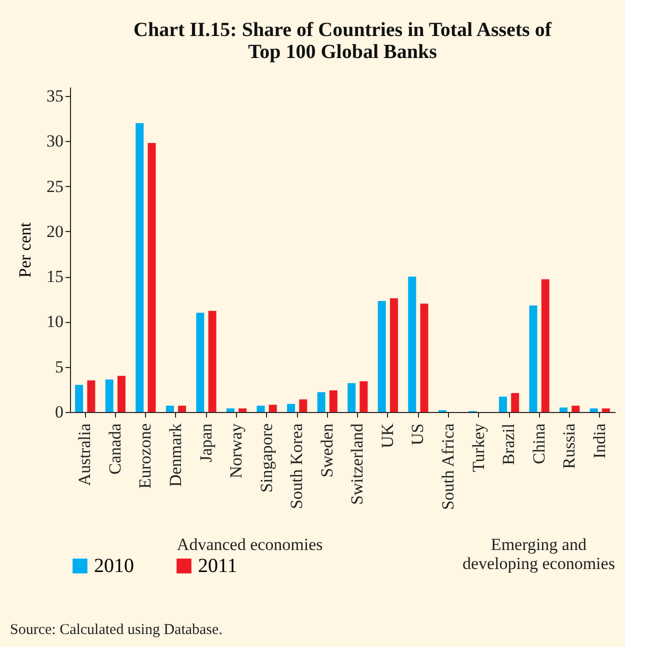 Image resolution: width=648 pixels, height=647 pixels. I want to click on x-tick-label: Japan, so click(206, 442).